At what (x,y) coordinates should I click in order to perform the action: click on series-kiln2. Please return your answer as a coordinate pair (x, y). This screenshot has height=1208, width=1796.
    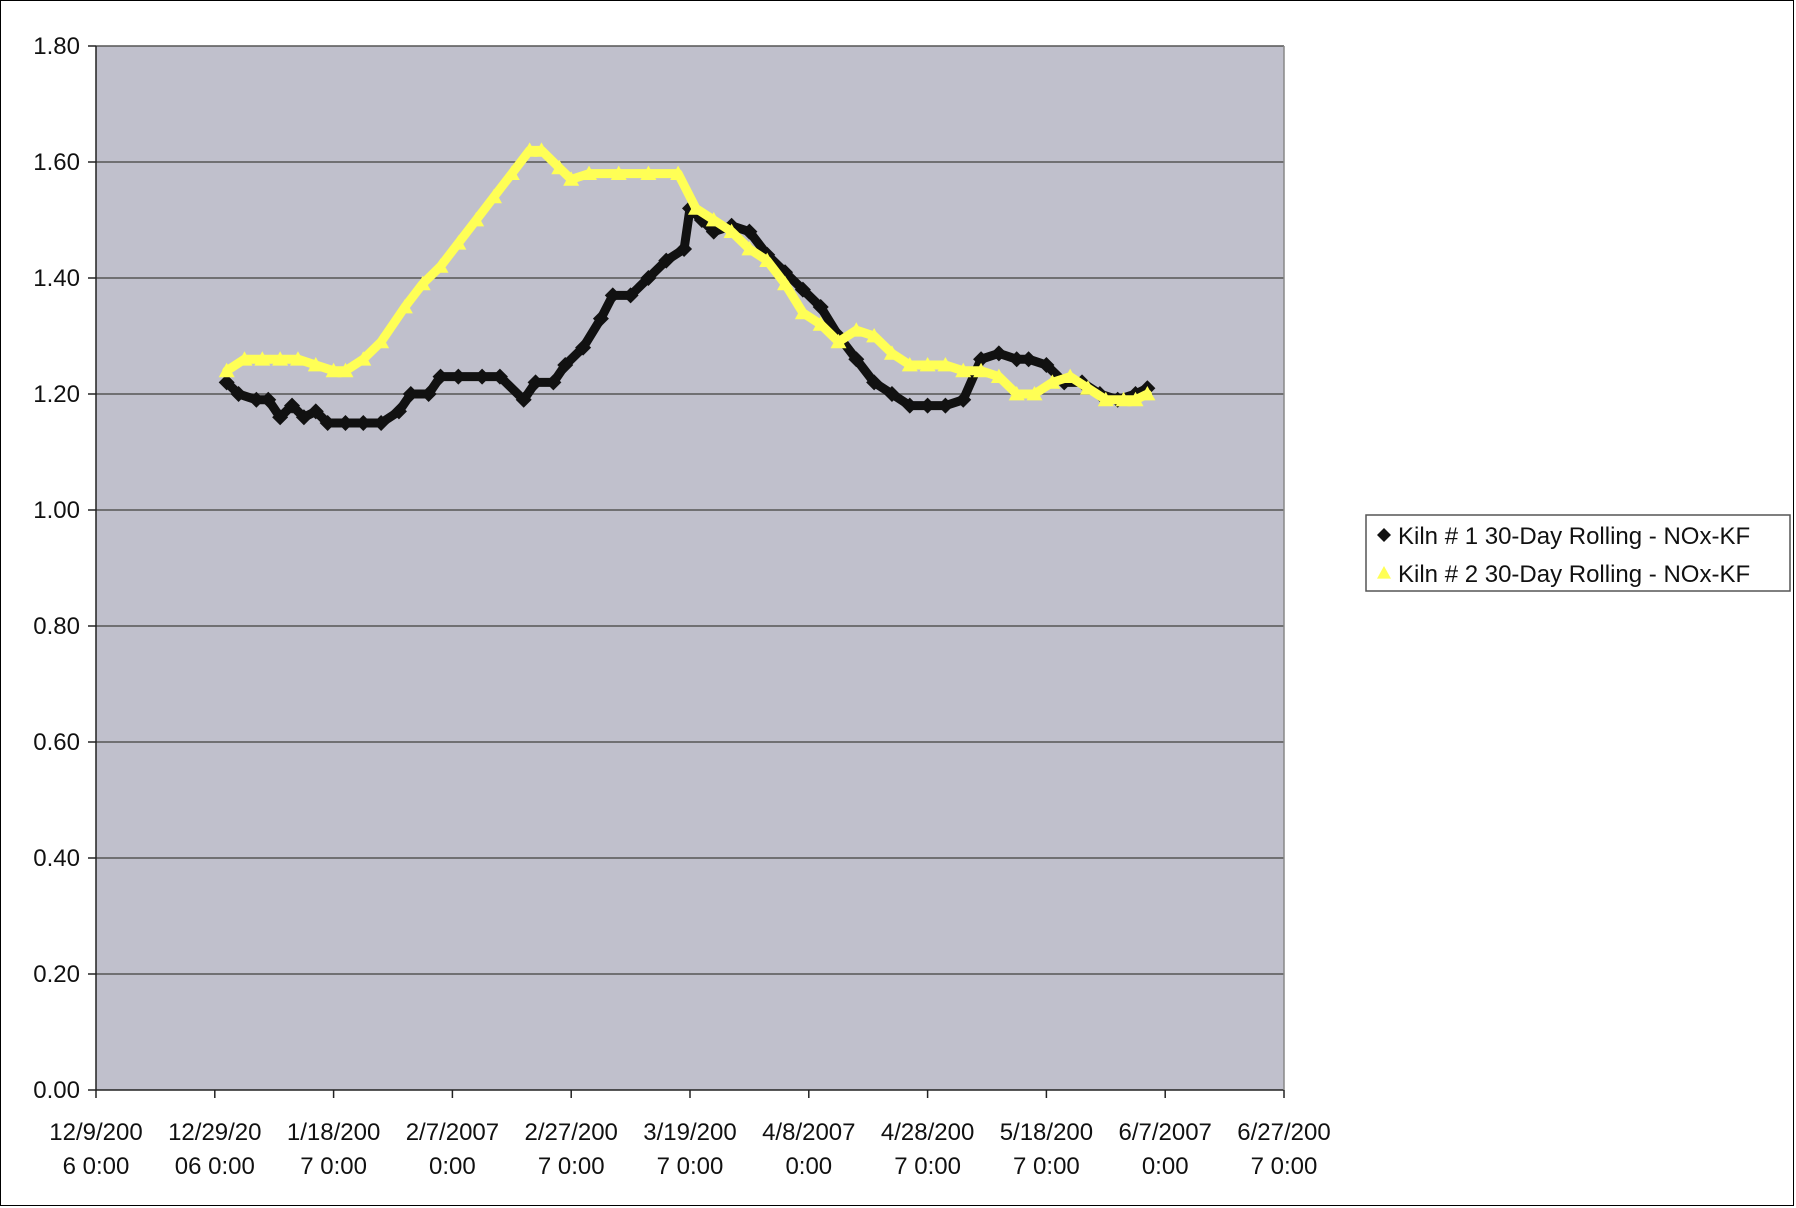
    Looking at the image, I should click on (687, 274).